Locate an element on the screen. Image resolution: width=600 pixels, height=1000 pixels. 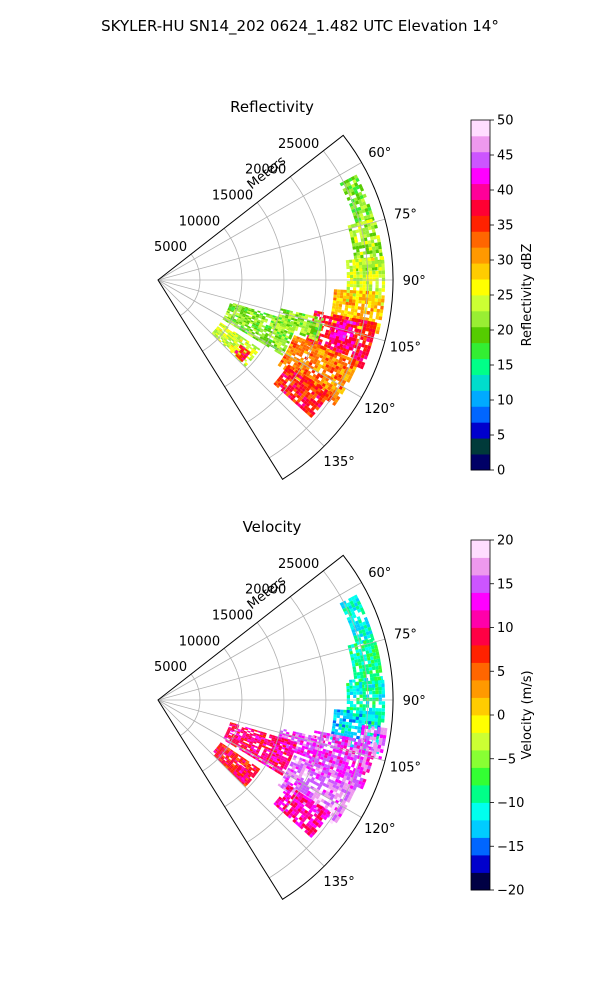
velocity-azimuth-line is located at coordinates (271, 730).